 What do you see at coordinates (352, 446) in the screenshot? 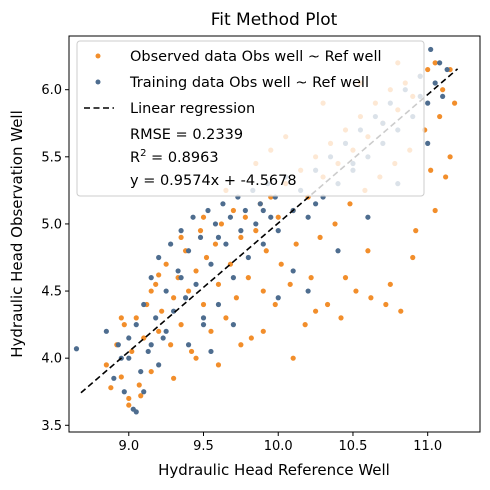
I see `x-tick-label-3: 10.5` at bounding box center [352, 446].